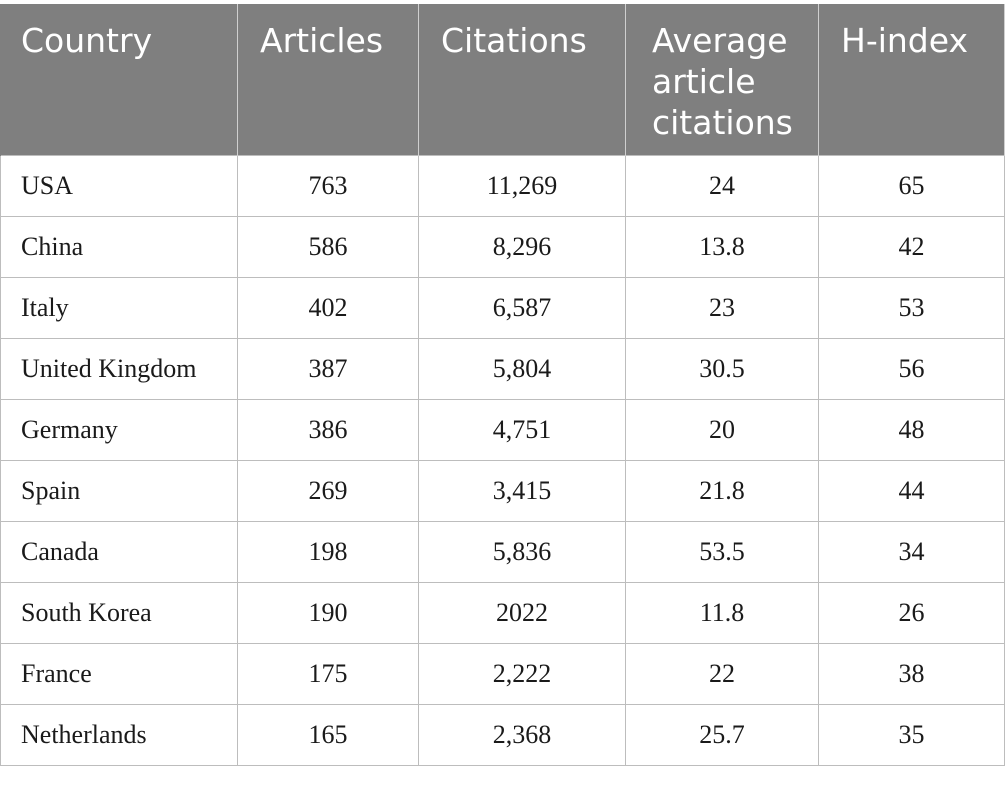 The width and height of the screenshot is (1005, 788). What do you see at coordinates (328, 734) in the screenshot?
I see `articles-cell: 165` at bounding box center [328, 734].